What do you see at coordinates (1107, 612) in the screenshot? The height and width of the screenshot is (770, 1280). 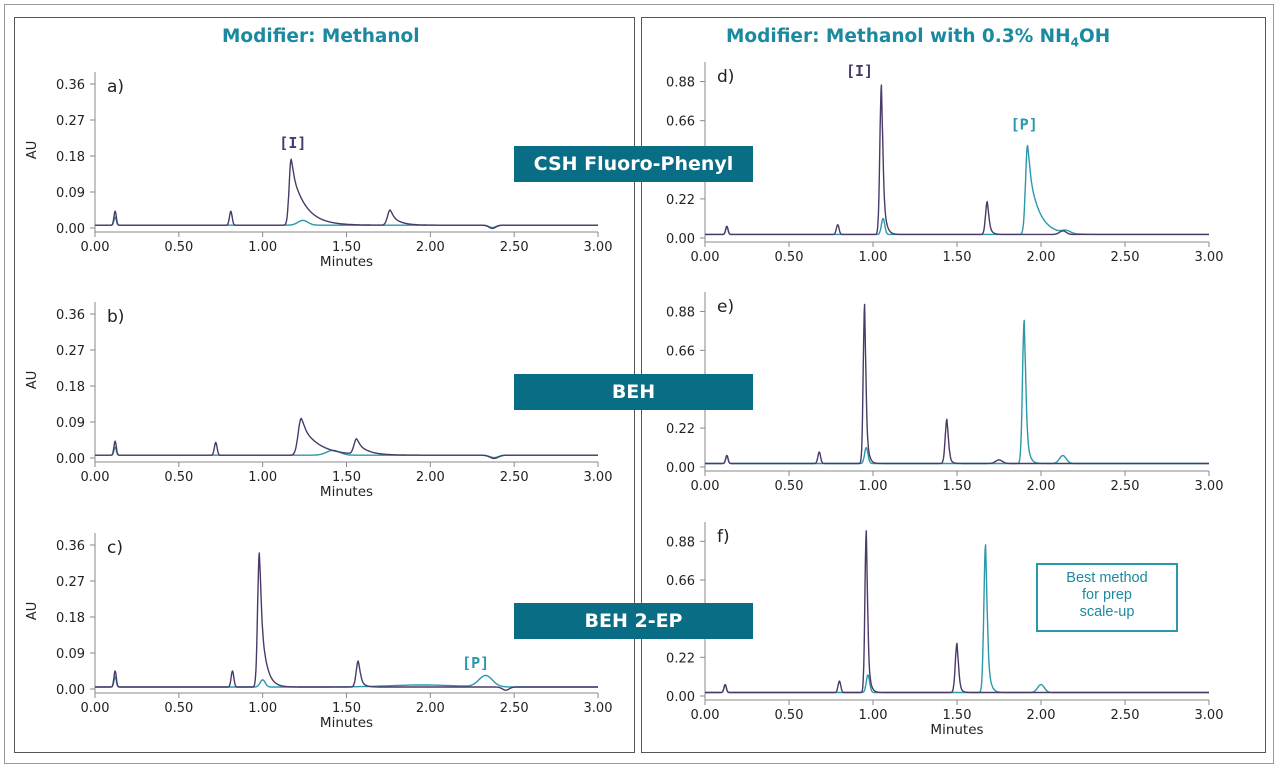 I see `callout-line-3: scale-up` at bounding box center [1107, 612].